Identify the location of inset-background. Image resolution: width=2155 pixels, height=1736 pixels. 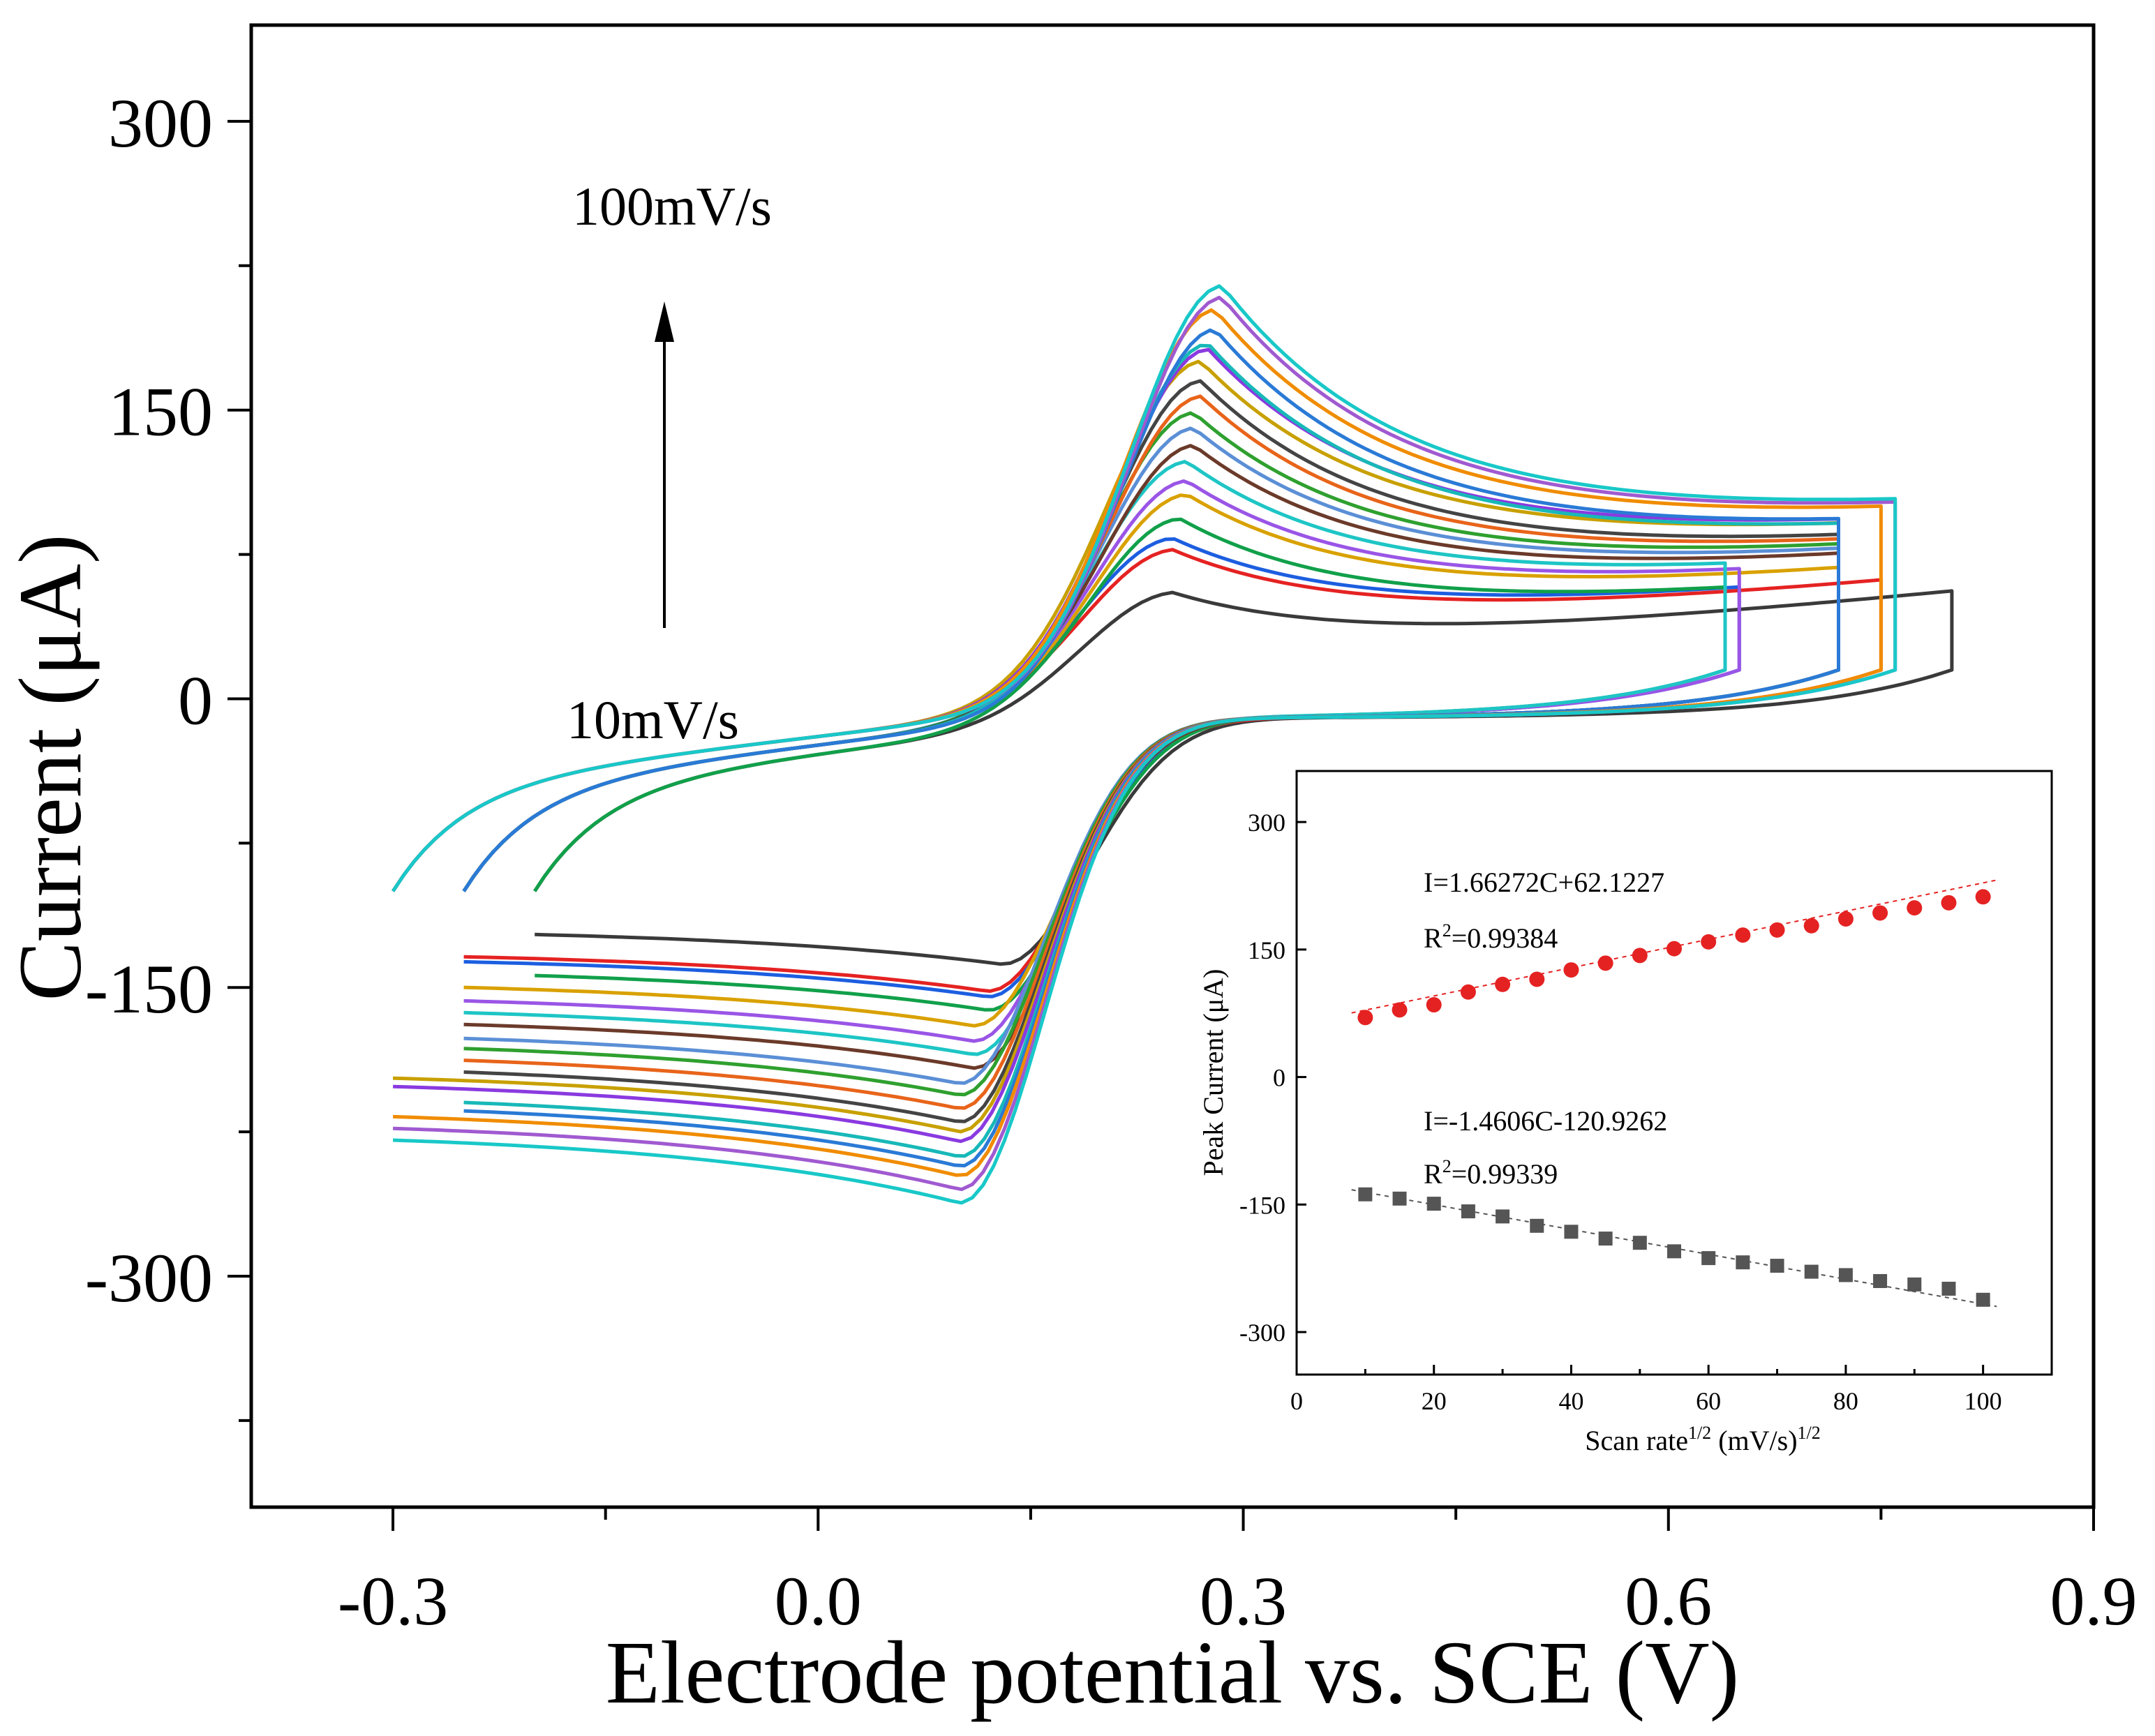
(1592, 1073).